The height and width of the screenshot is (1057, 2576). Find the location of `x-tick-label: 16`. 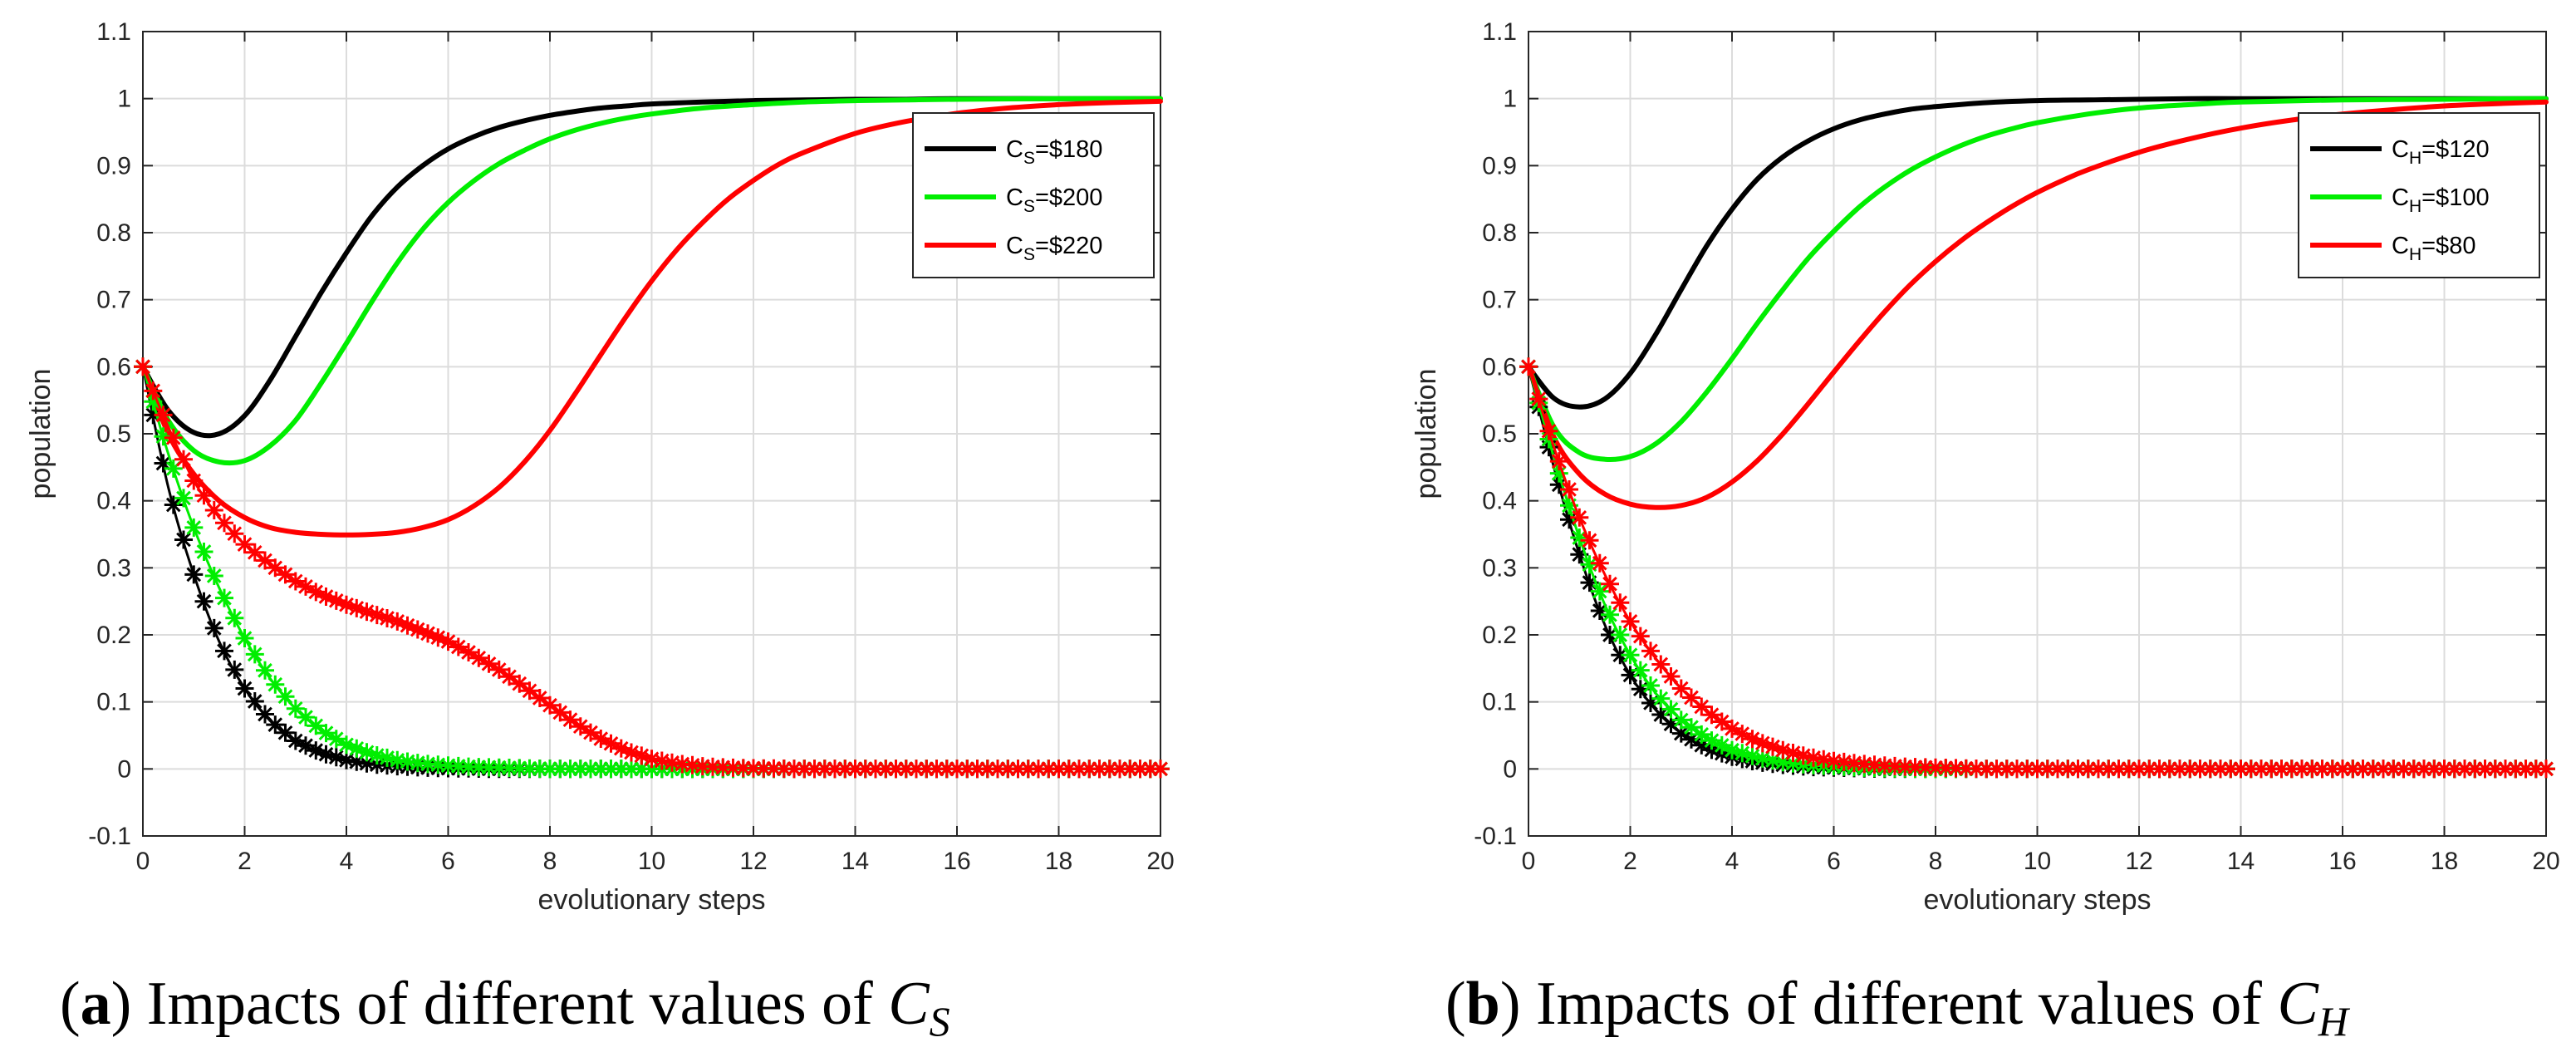

x-tick-label: 16 is located at coordinates (2342, 861).